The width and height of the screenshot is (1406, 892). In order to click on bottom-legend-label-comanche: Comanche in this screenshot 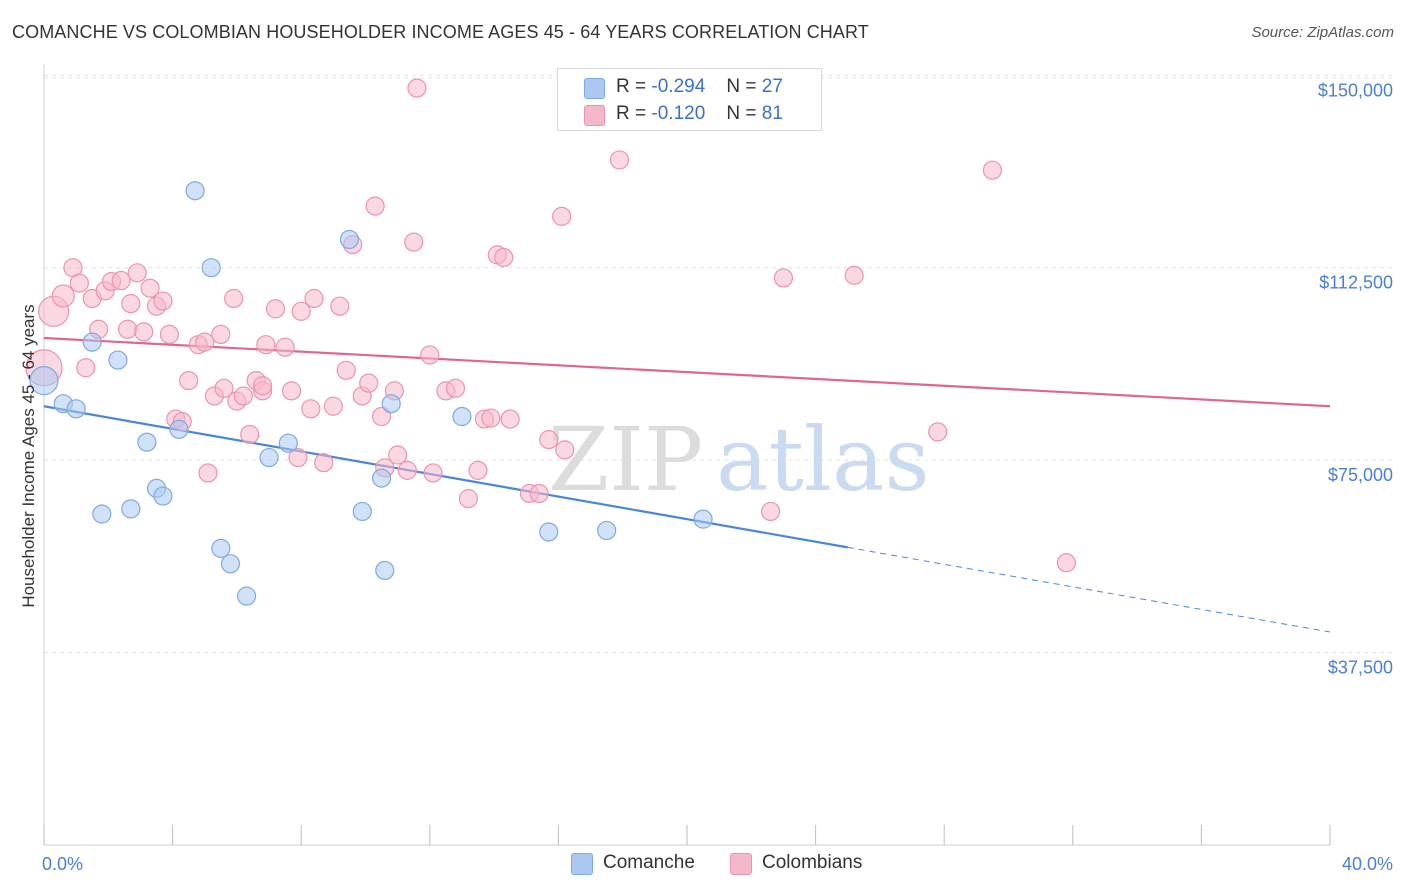, I will do `click(649, 862)`.